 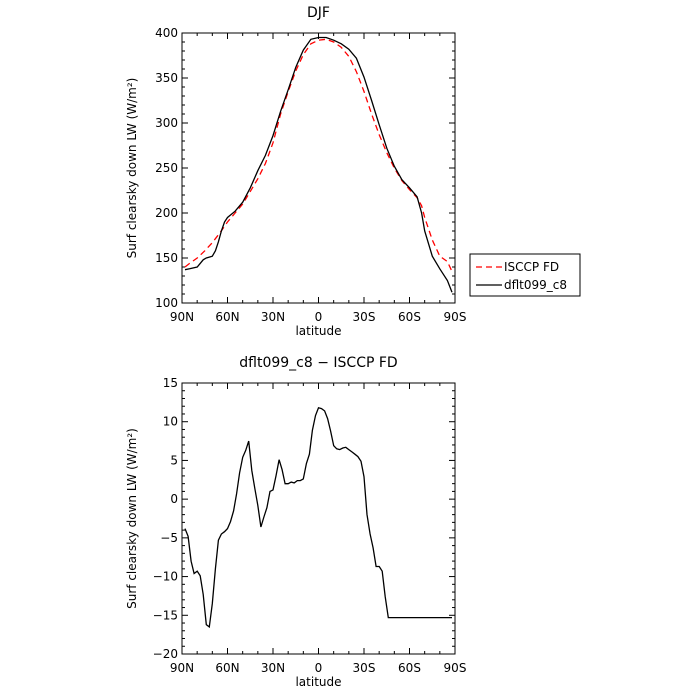 What do you see at coordinates (170, 422) in the screenshot?
I see `y-tick-label: 10` at bounding box center [170, 422].